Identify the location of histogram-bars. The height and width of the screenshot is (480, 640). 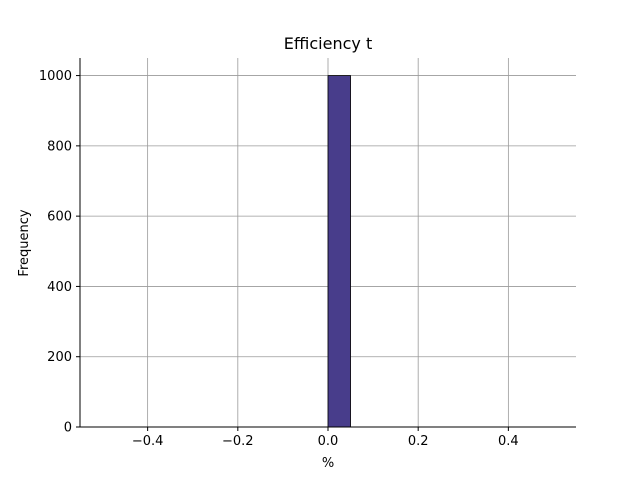
(339, 251).